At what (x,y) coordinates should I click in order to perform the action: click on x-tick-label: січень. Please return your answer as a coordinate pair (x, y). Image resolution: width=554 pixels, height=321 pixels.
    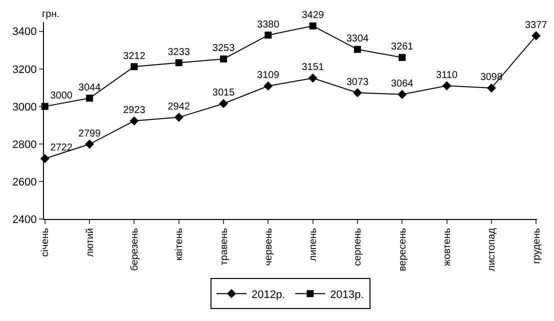
    Looking at the image, I should click on (46, 242).